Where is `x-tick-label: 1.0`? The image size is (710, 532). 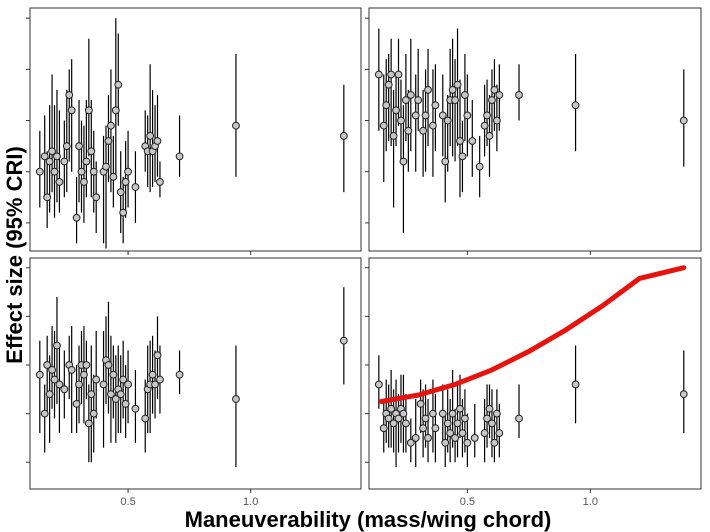
x-tick-label: 1.0 is located at coordinates (590, 502).